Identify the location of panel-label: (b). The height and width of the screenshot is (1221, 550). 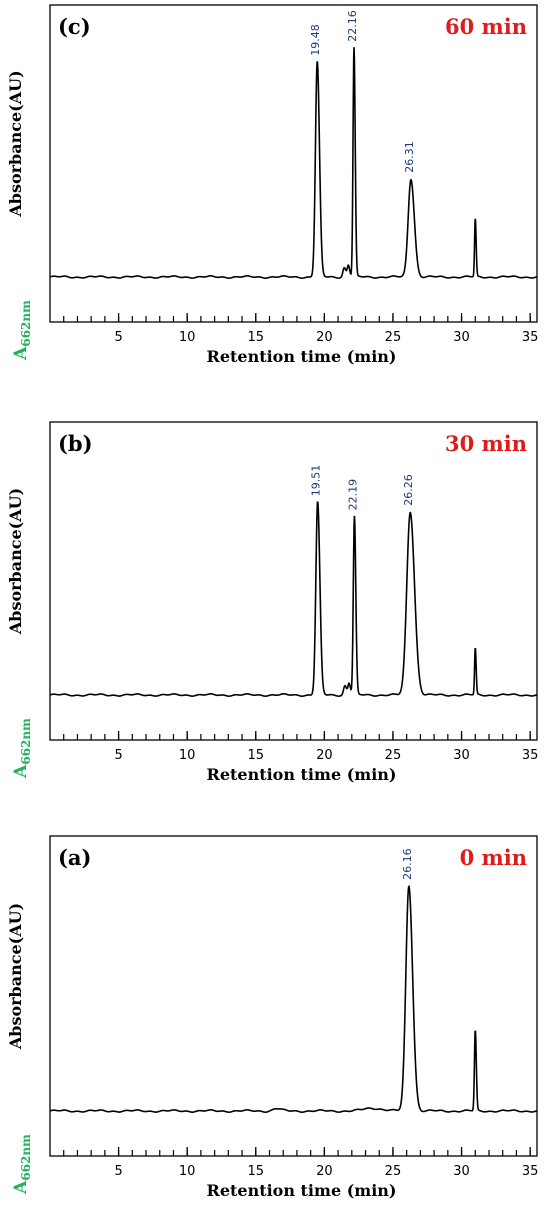
(75, 443).